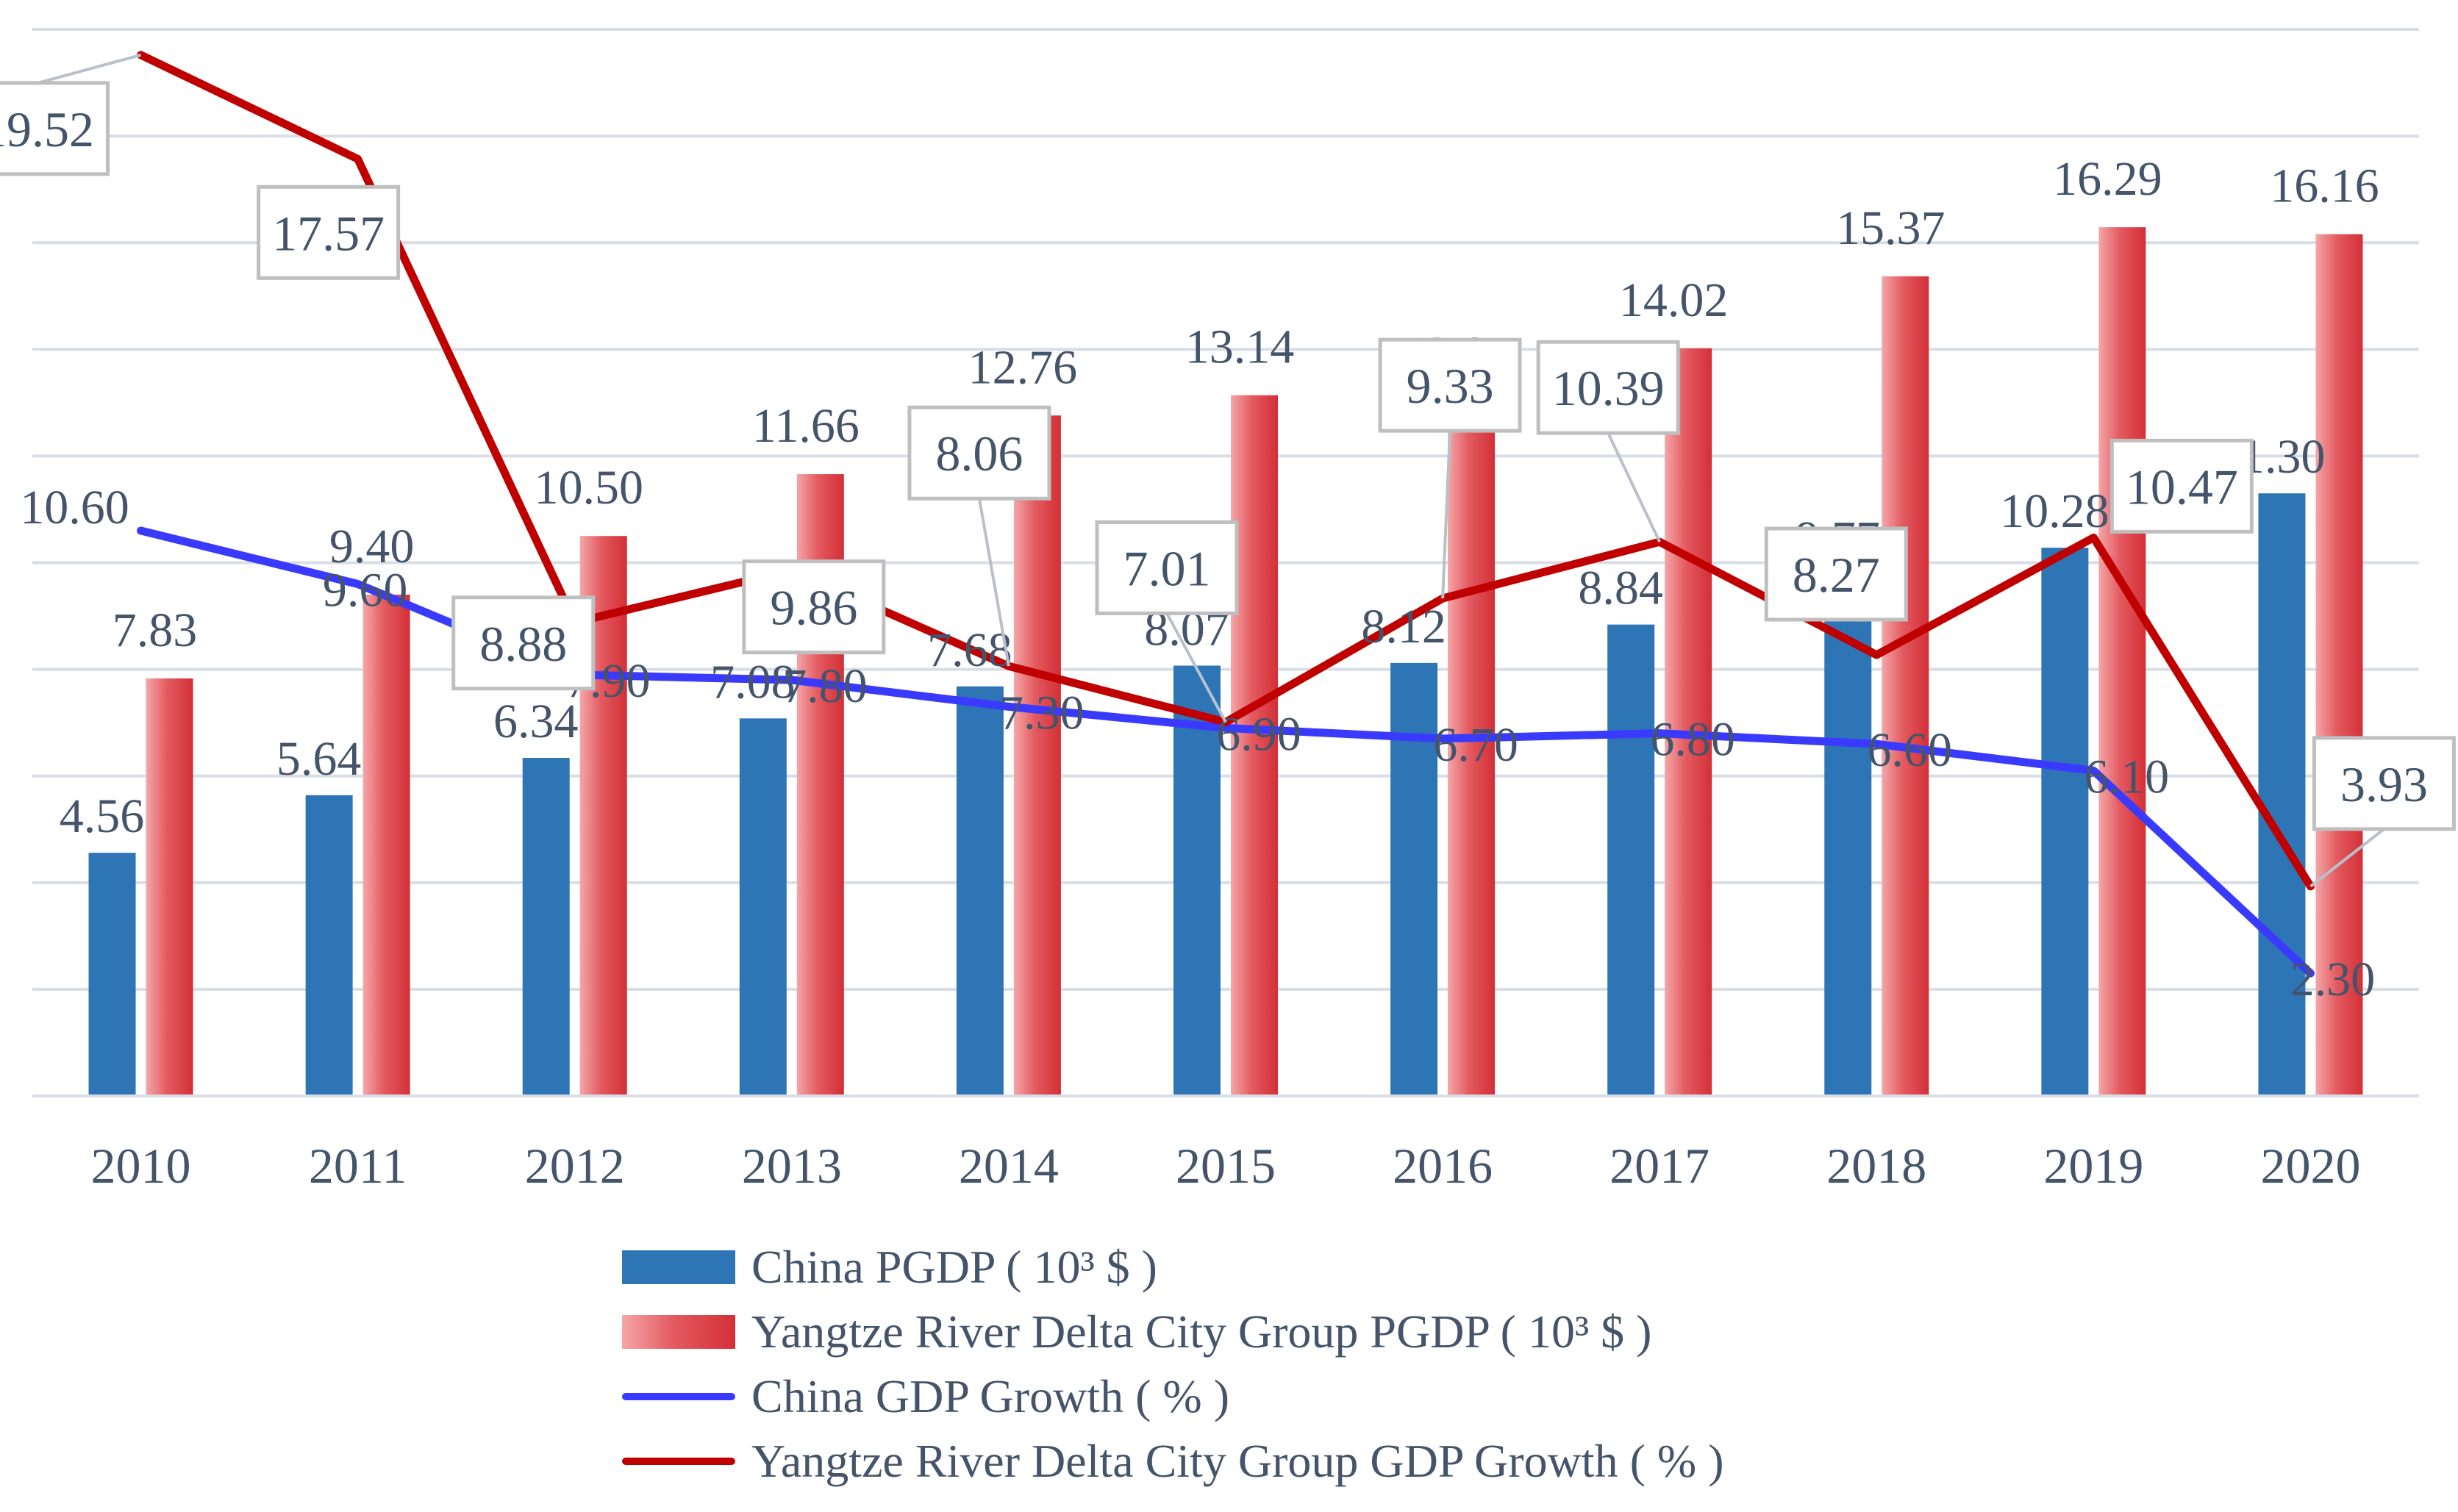 Image resolution: width=2458 pixels, height=1512 pixels. What do you see at coordinates (753, 682) in the screenshot?
I see `label-china-pgdp: 7.08` at bounding box center [753, 682].